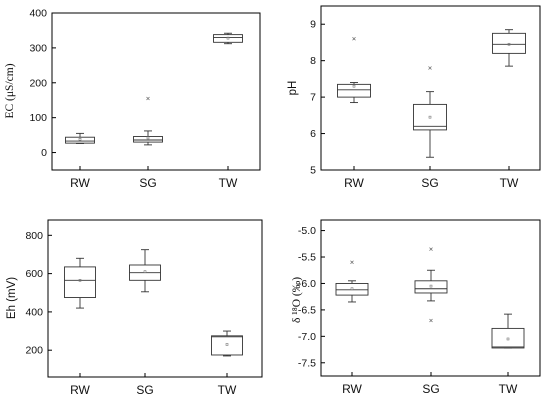 The width and height of the screenshot is (550, 400). Describe the element at coordinates (12, 298) in the screenshot. I see `eh-y-axis-label: Eh (mV)` at that location.